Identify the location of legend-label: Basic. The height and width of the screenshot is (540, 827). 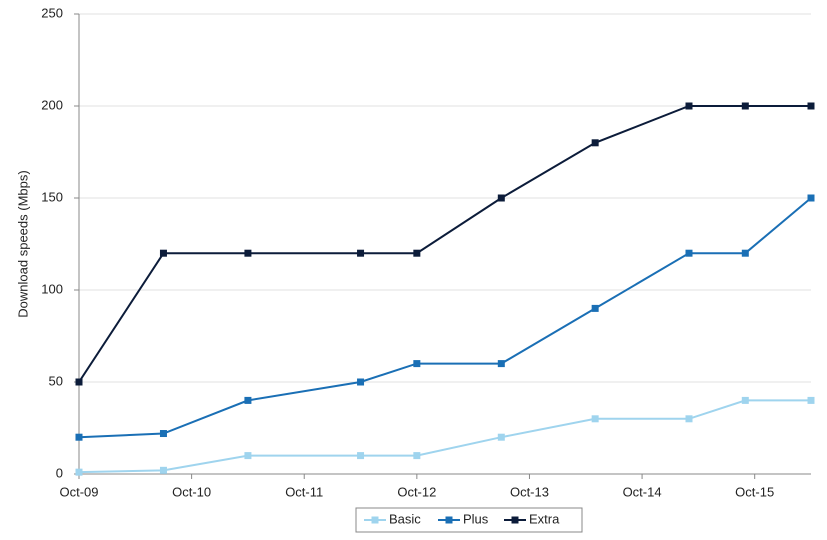
(405, 518).